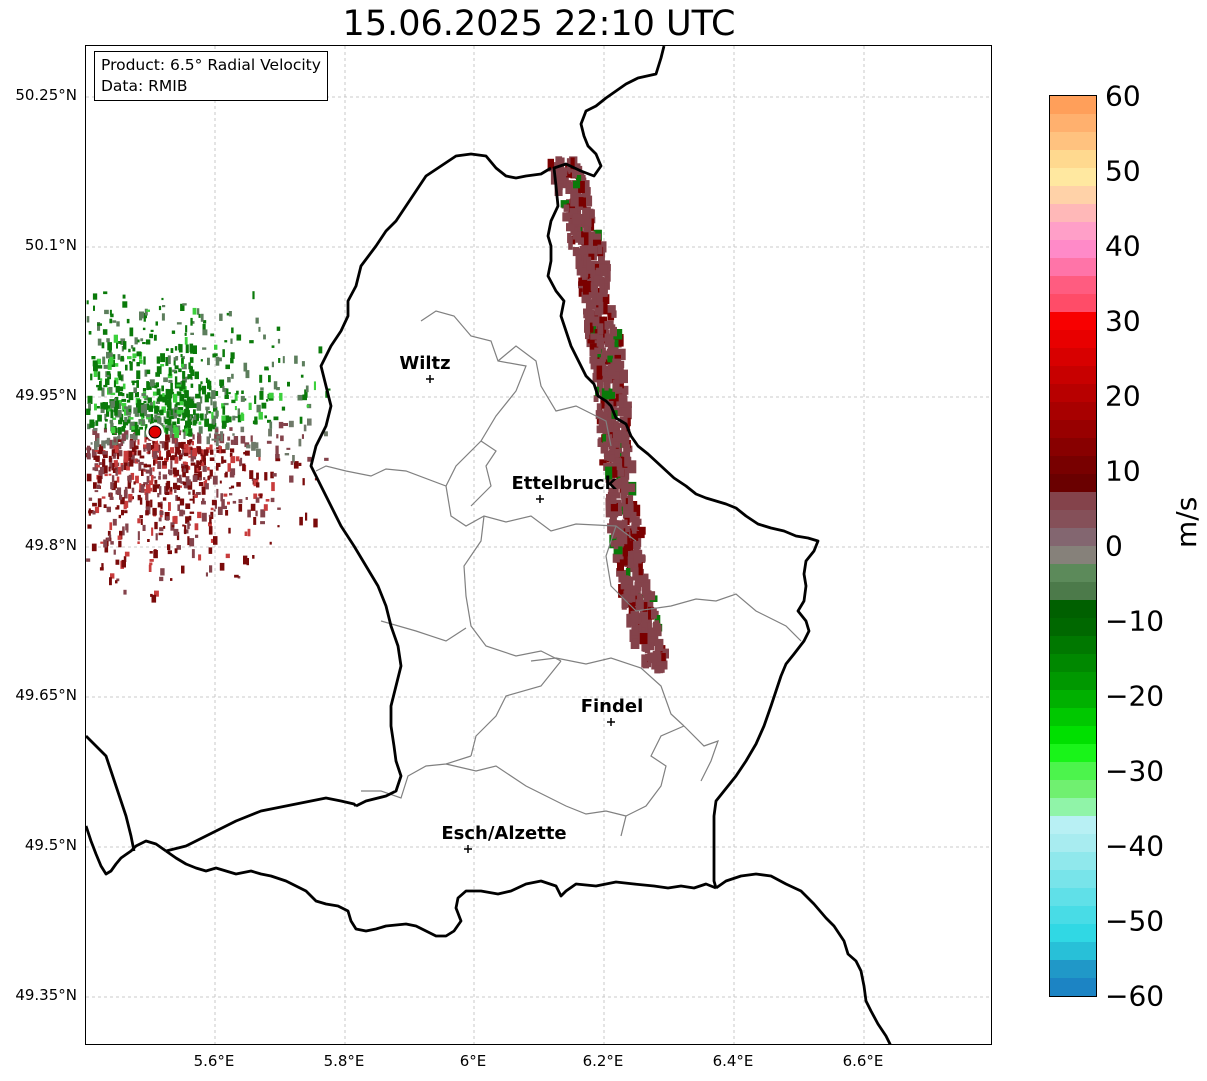 The height and width of the screenshot is (1081, 1207). Describe the element at coordinates (1123, 171) in the screenshot. I see `colorbar-tick-label: 50` at that location.